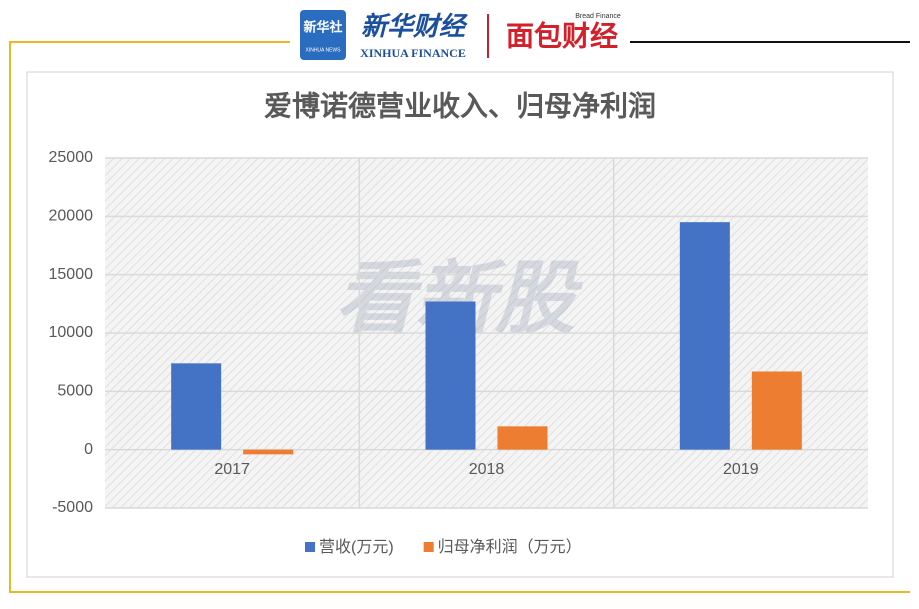 Image resolution: width=919 pixels, height=609 pixels. Describe the element at coordinates (322, 26) in the screenshot. I see `logo-text: 新华社` at that location.